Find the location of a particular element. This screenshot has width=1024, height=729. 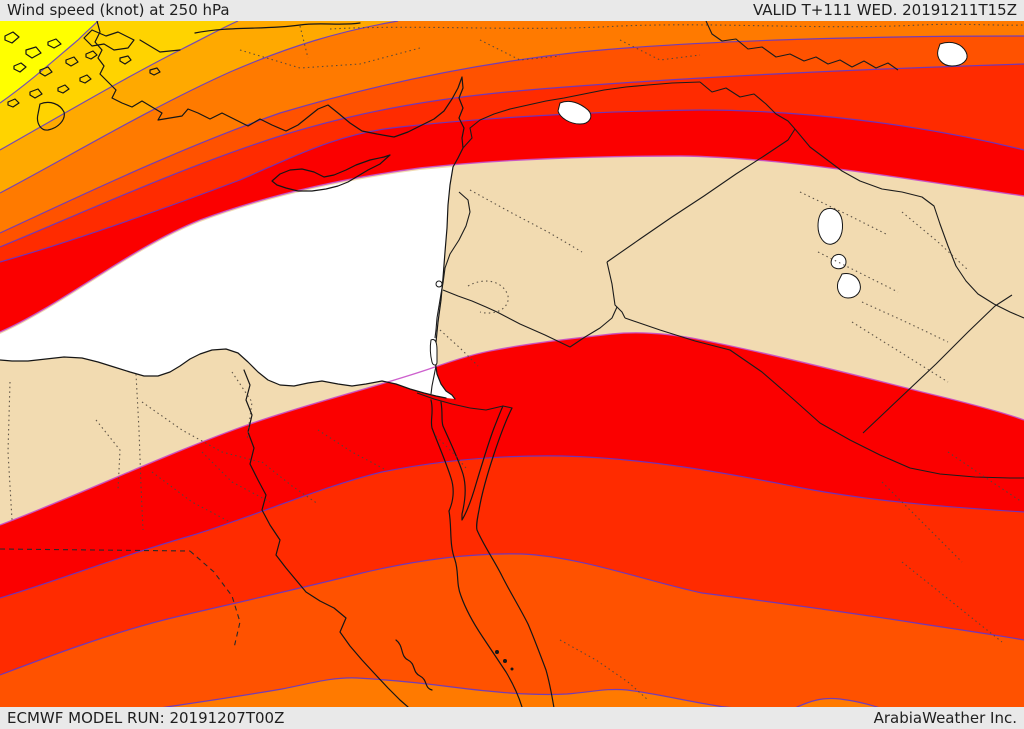

rhodes-island is located at coordinates (50, 116).